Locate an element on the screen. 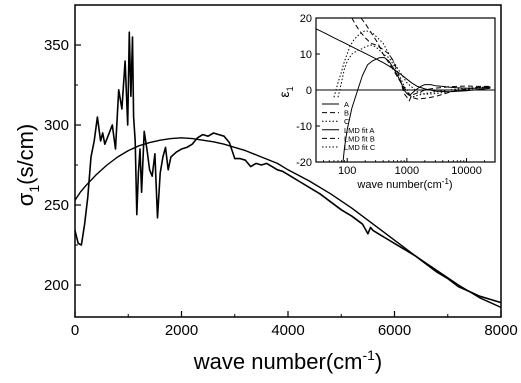  main-y-axis-title: σ1(s/cm) is located at coordinates (27, 165).